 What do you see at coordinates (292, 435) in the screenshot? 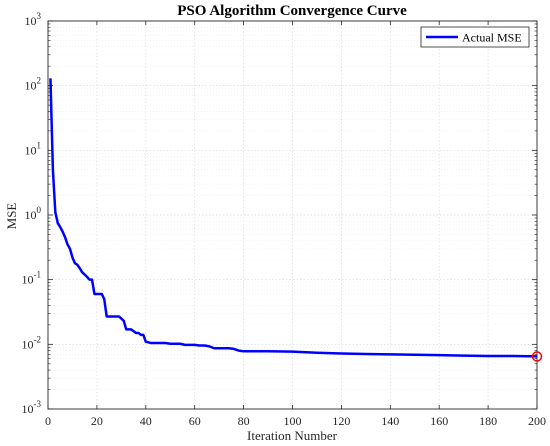
I see `x-axis-label: Iteration Number` at bounding box center [292, 435].